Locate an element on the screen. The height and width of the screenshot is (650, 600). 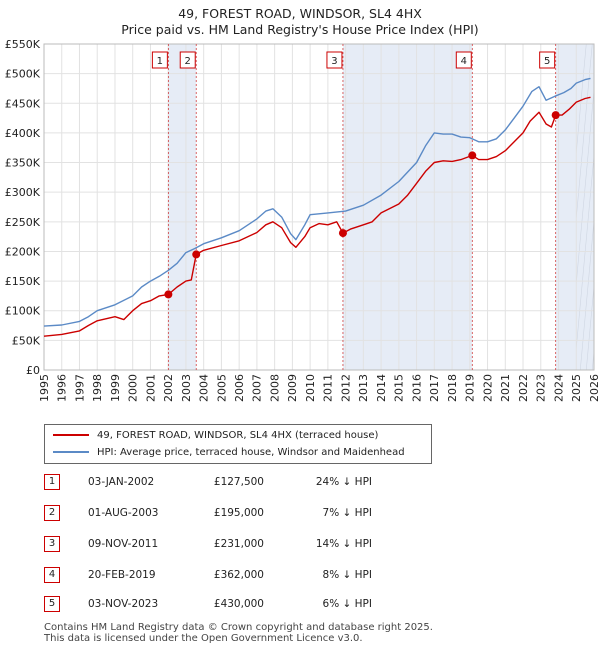
x-tick-label: 2019 is located at coordinates (470, 388).